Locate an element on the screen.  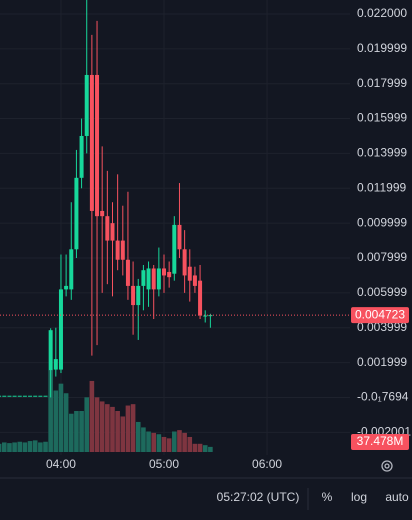
y-tick-label: 0.001999 is located at coordinates (382, 362).